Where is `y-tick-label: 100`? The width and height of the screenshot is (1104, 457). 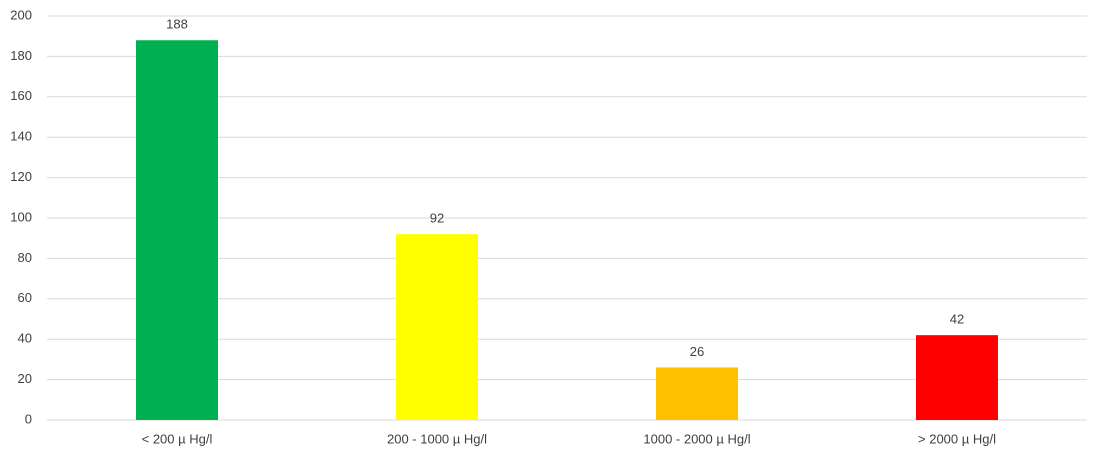 y-tick-label: 100 is located at coordinates (21, 216).